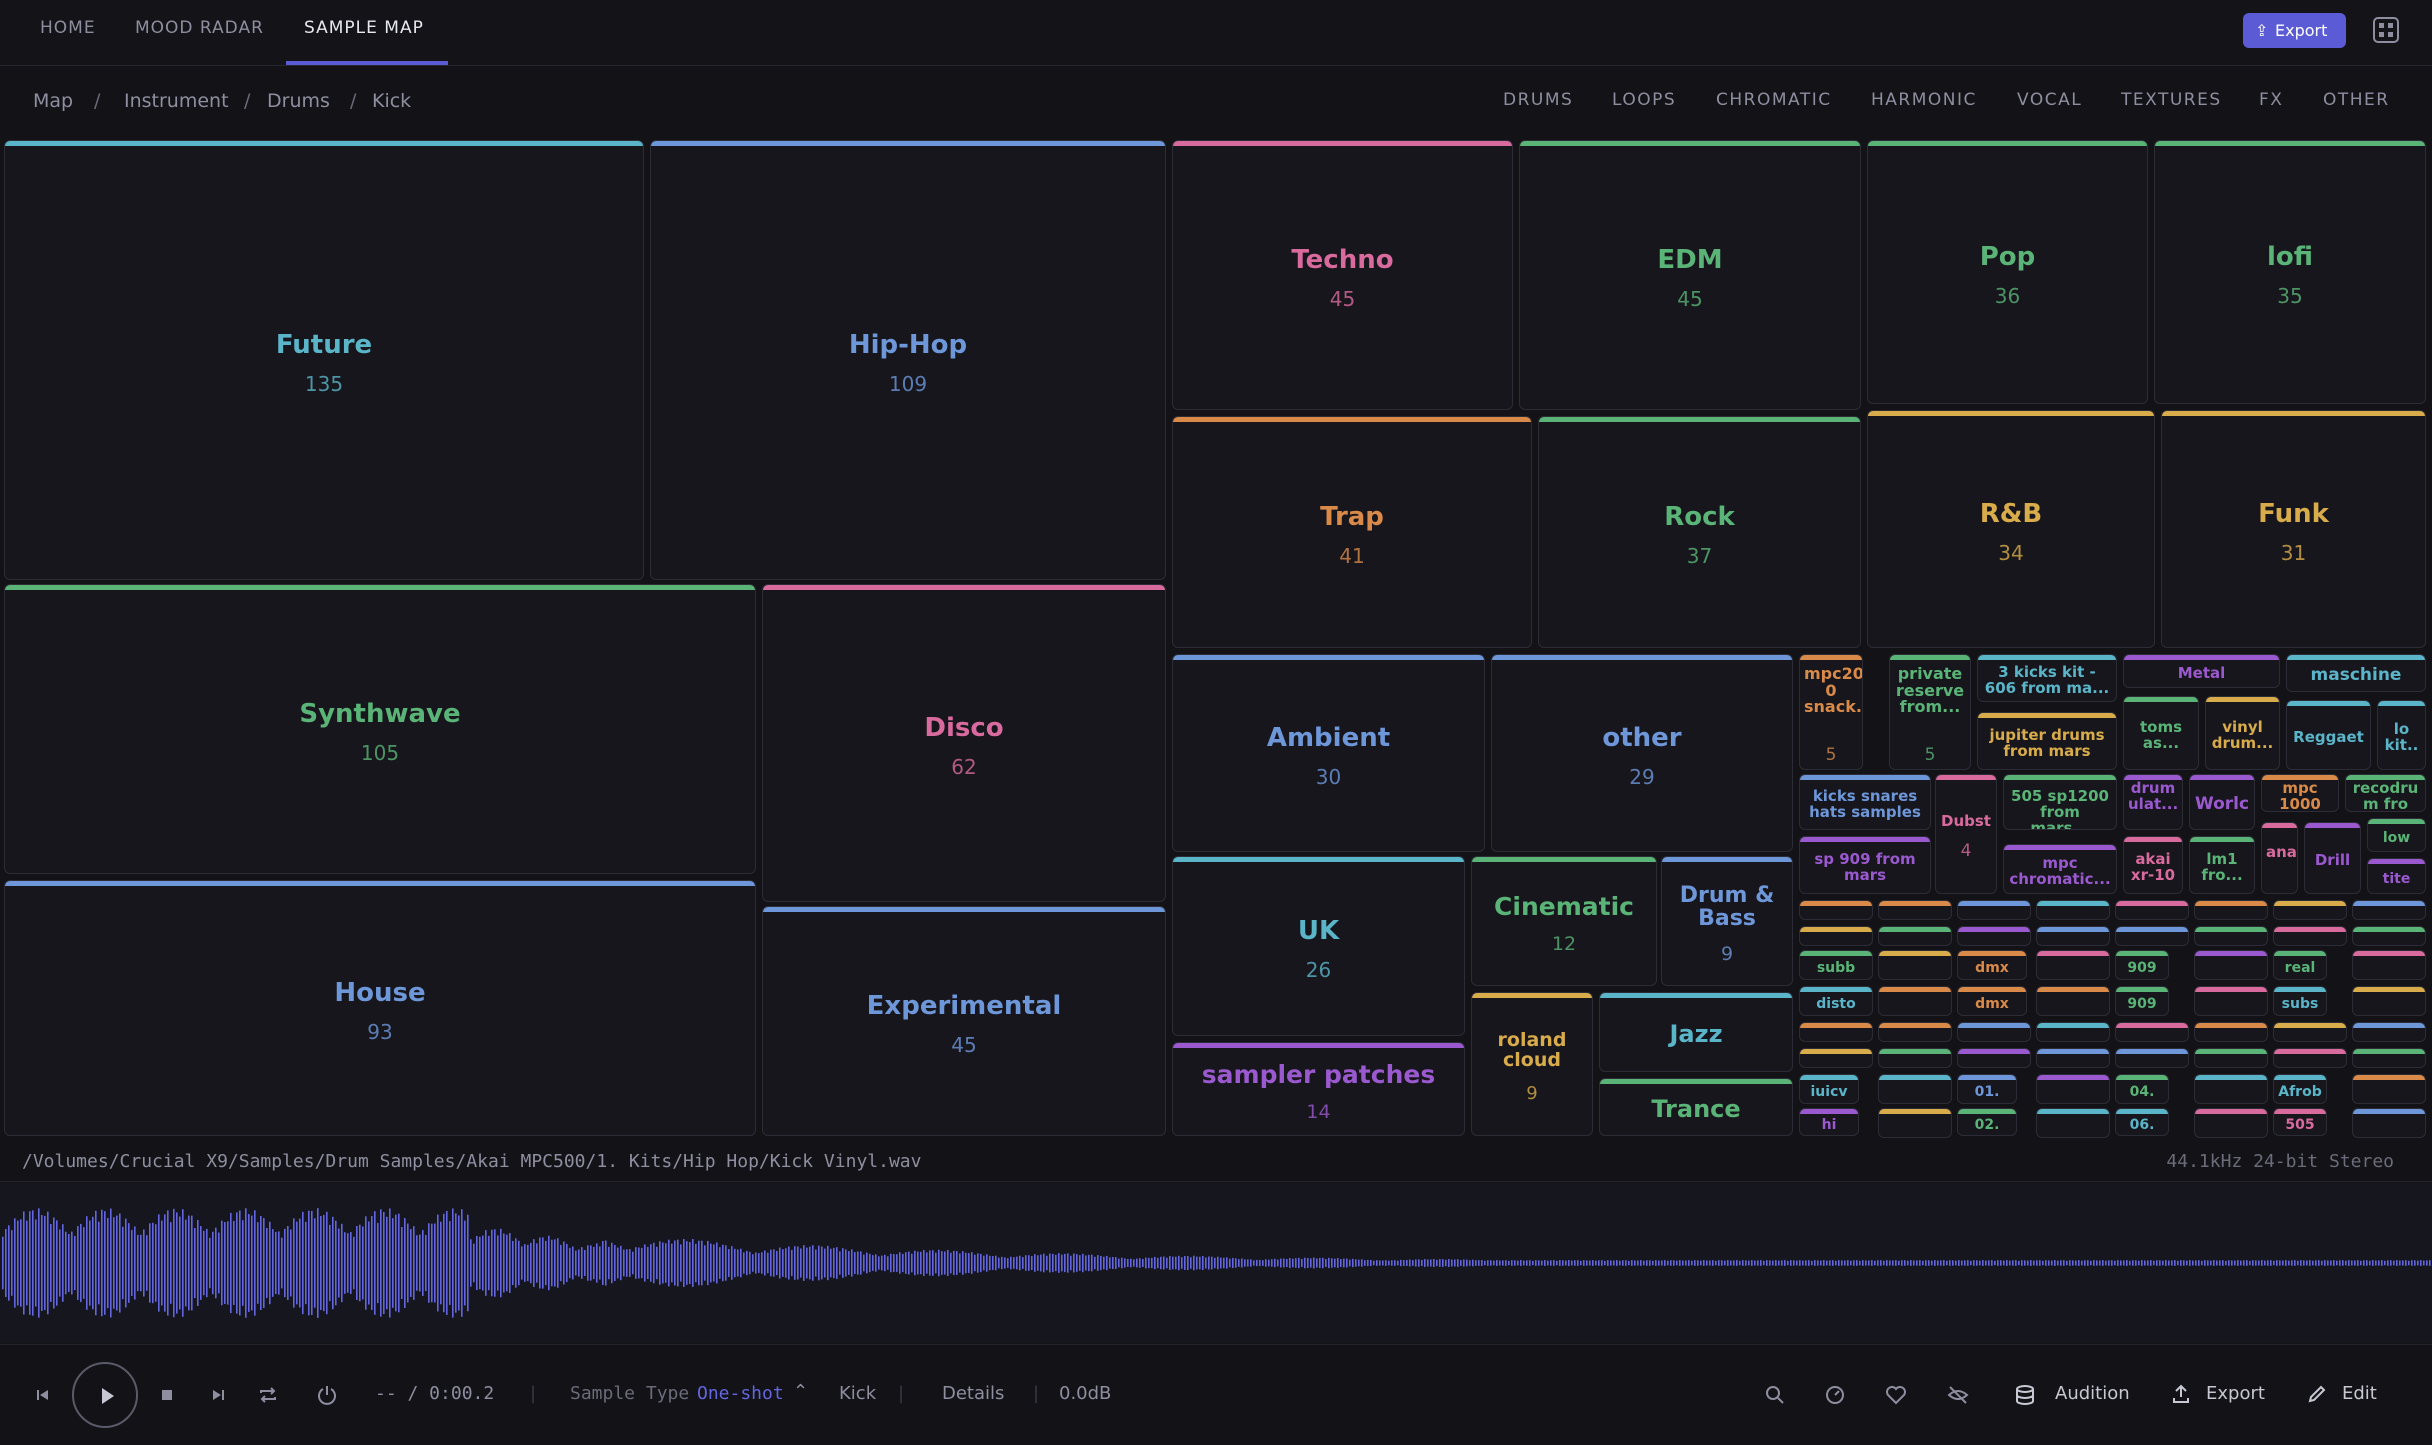 Image resolution: width=2432 pixels, height=1445 pixels. What do you see at coordinates (380, 1008) in the screenshot?
I see `tile-house: House 93` at bounding box center [380, 1008].